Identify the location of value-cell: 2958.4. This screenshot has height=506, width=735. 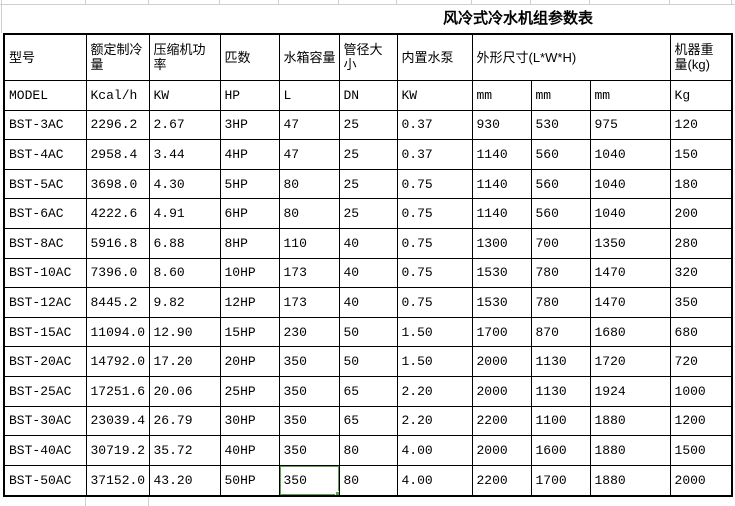
(117, 154).